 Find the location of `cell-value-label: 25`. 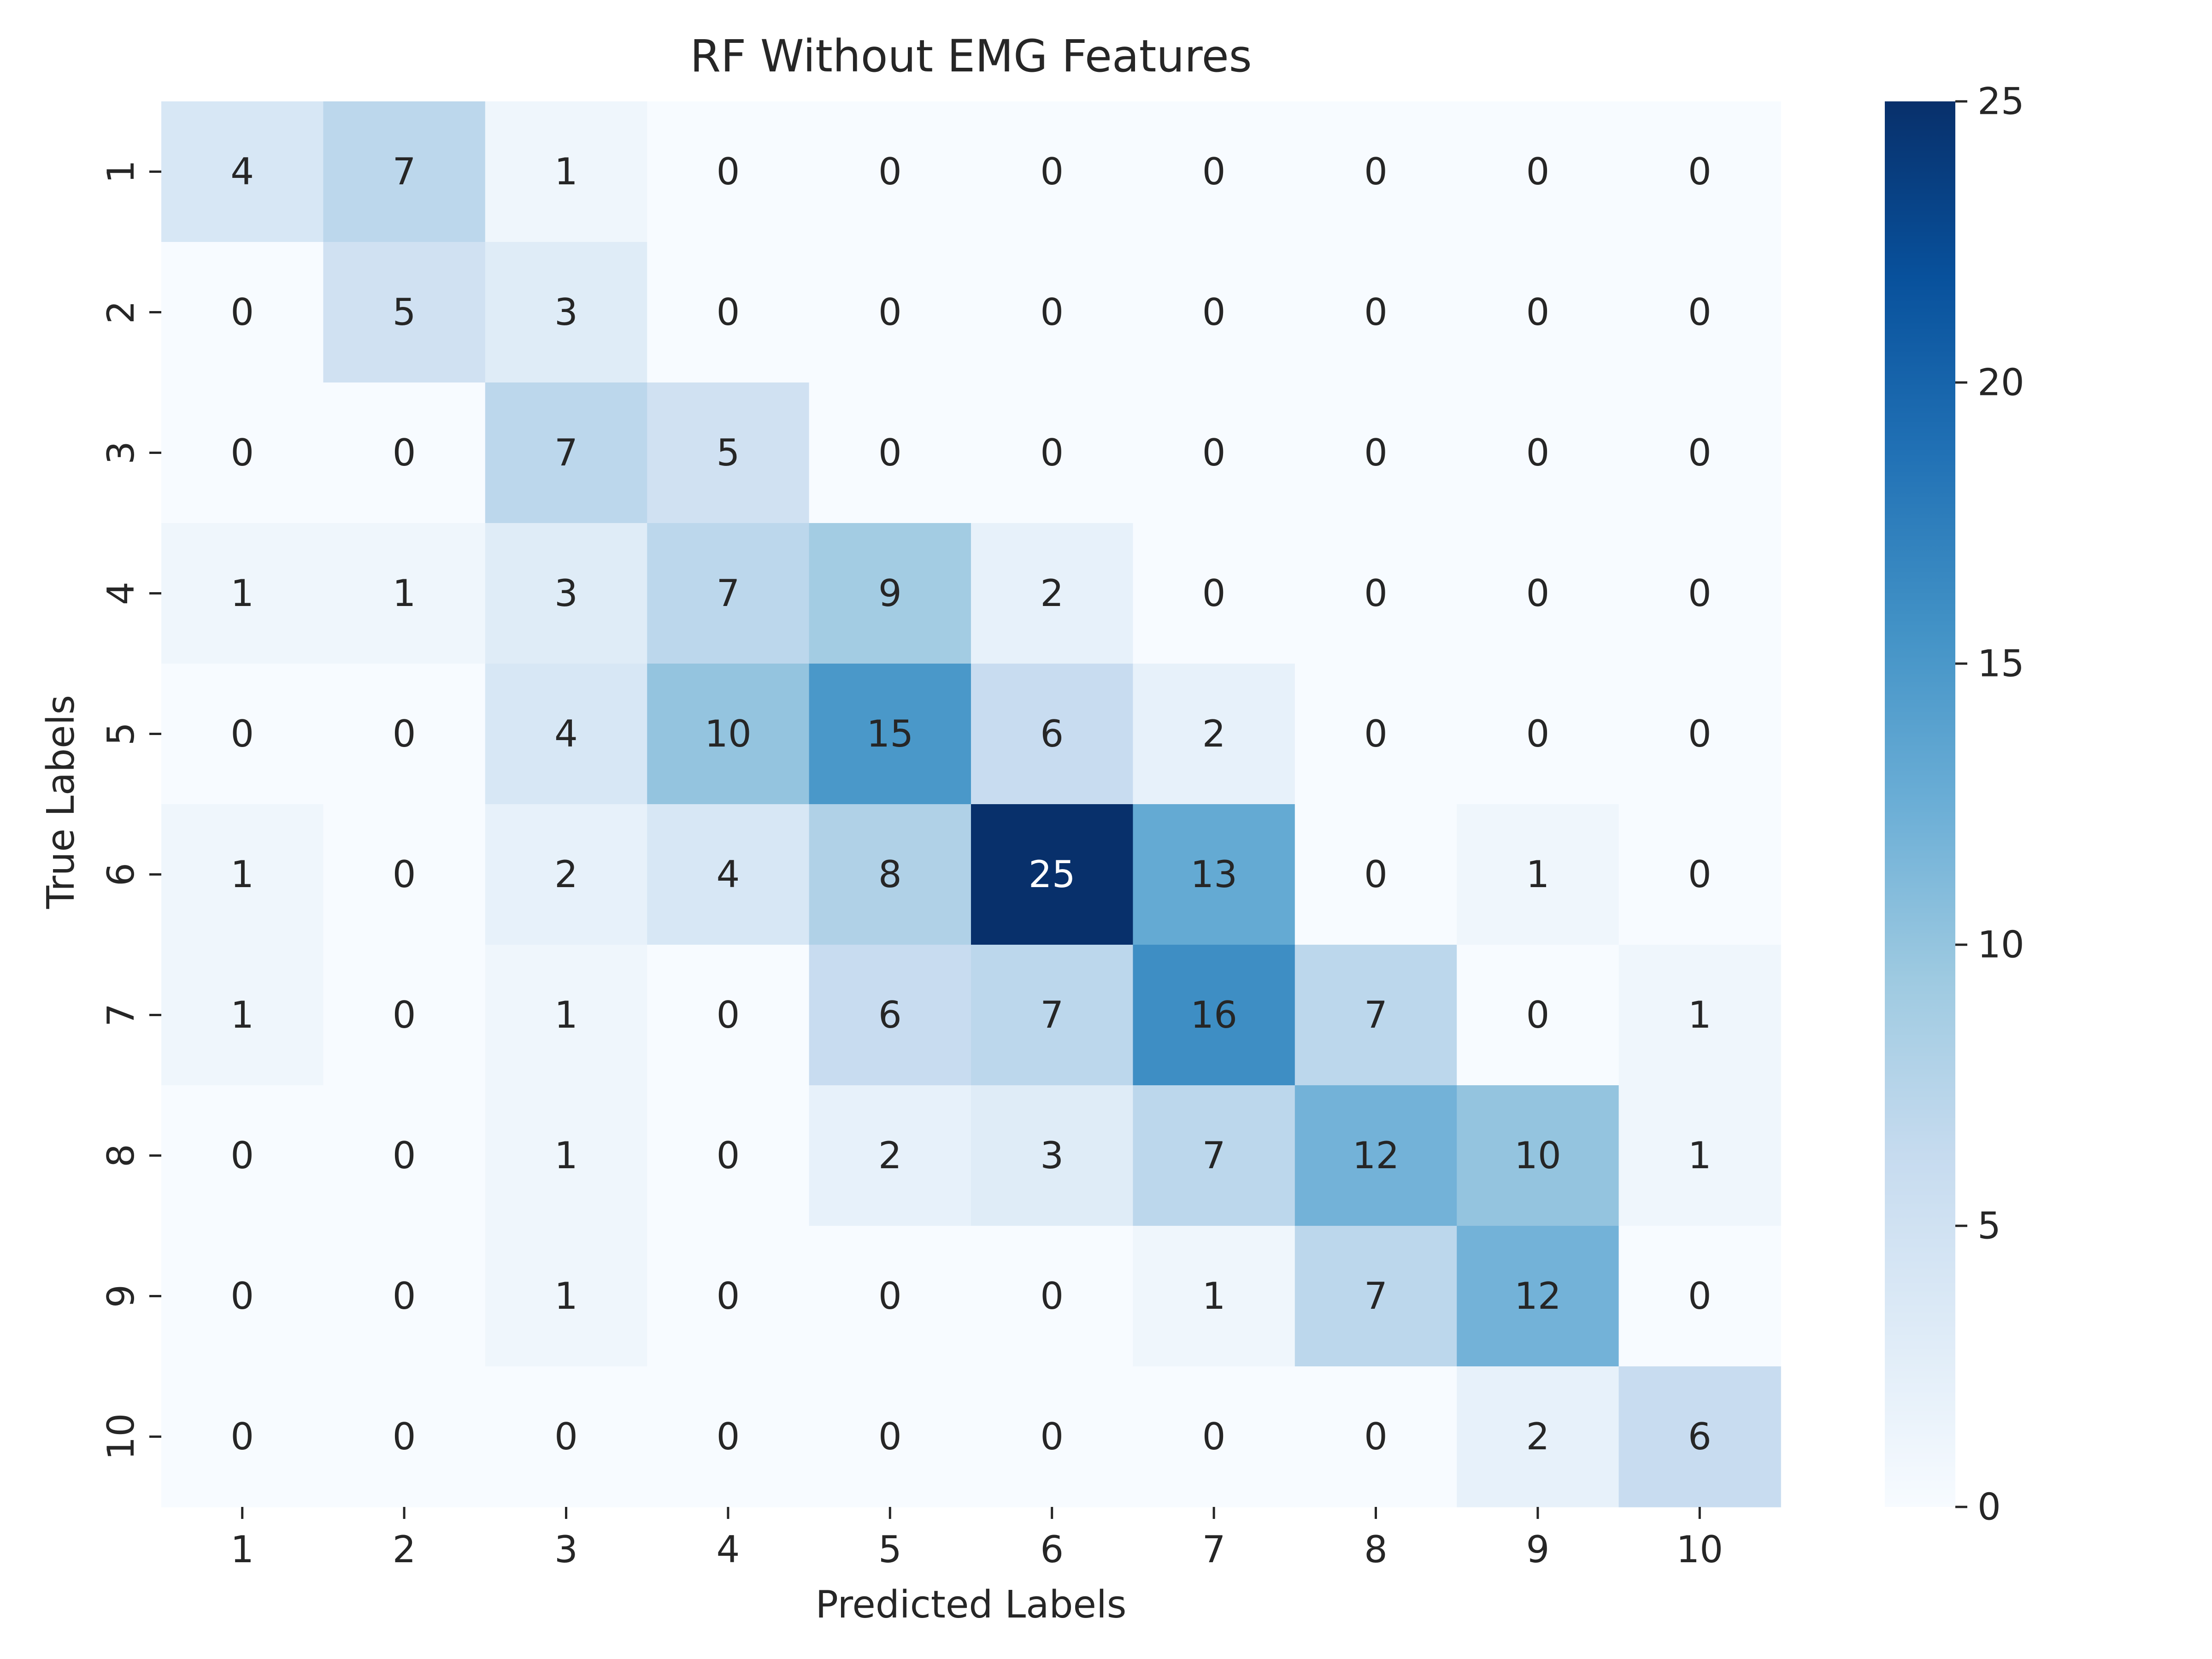

cell-value-label: 25 is located at coordinates (1052, 874).